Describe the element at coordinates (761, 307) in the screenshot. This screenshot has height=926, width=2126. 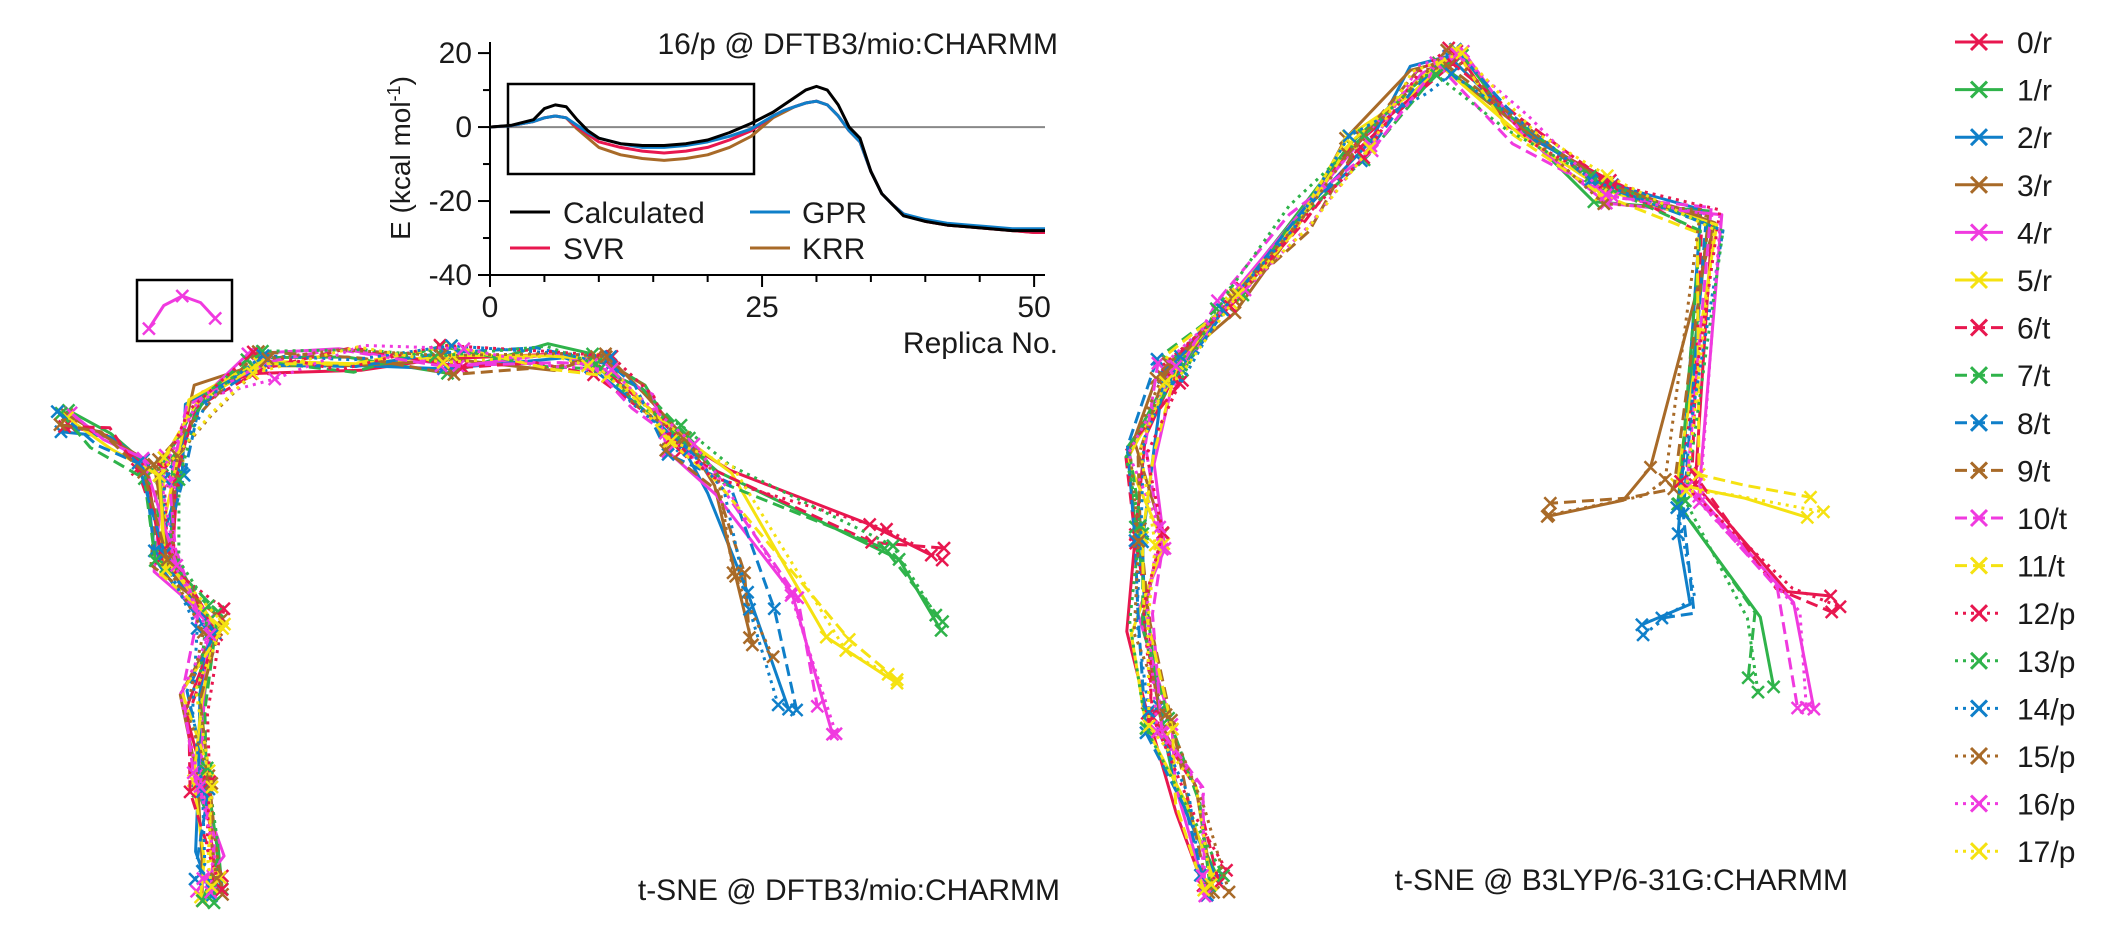
I see `inset-x-tick-label: 25` at that location.